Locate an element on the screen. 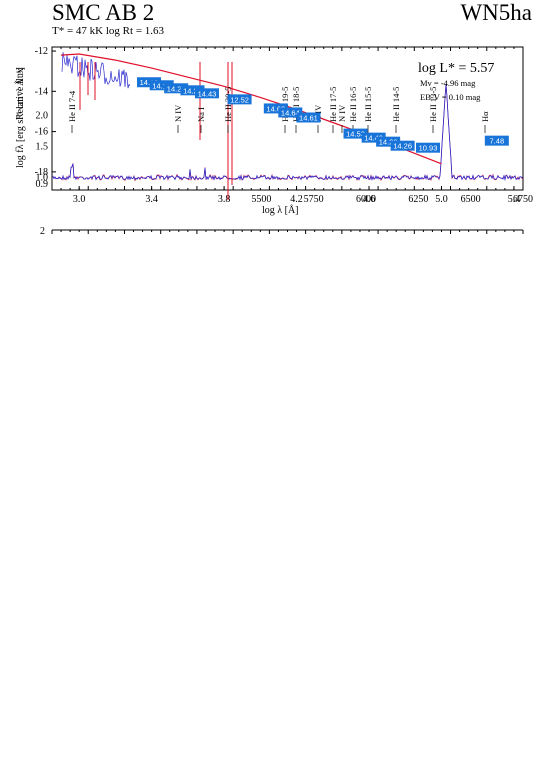 The width and height of the screenshot is (550, 781). line-id-label: Na I is located at coordinates (201, 114).